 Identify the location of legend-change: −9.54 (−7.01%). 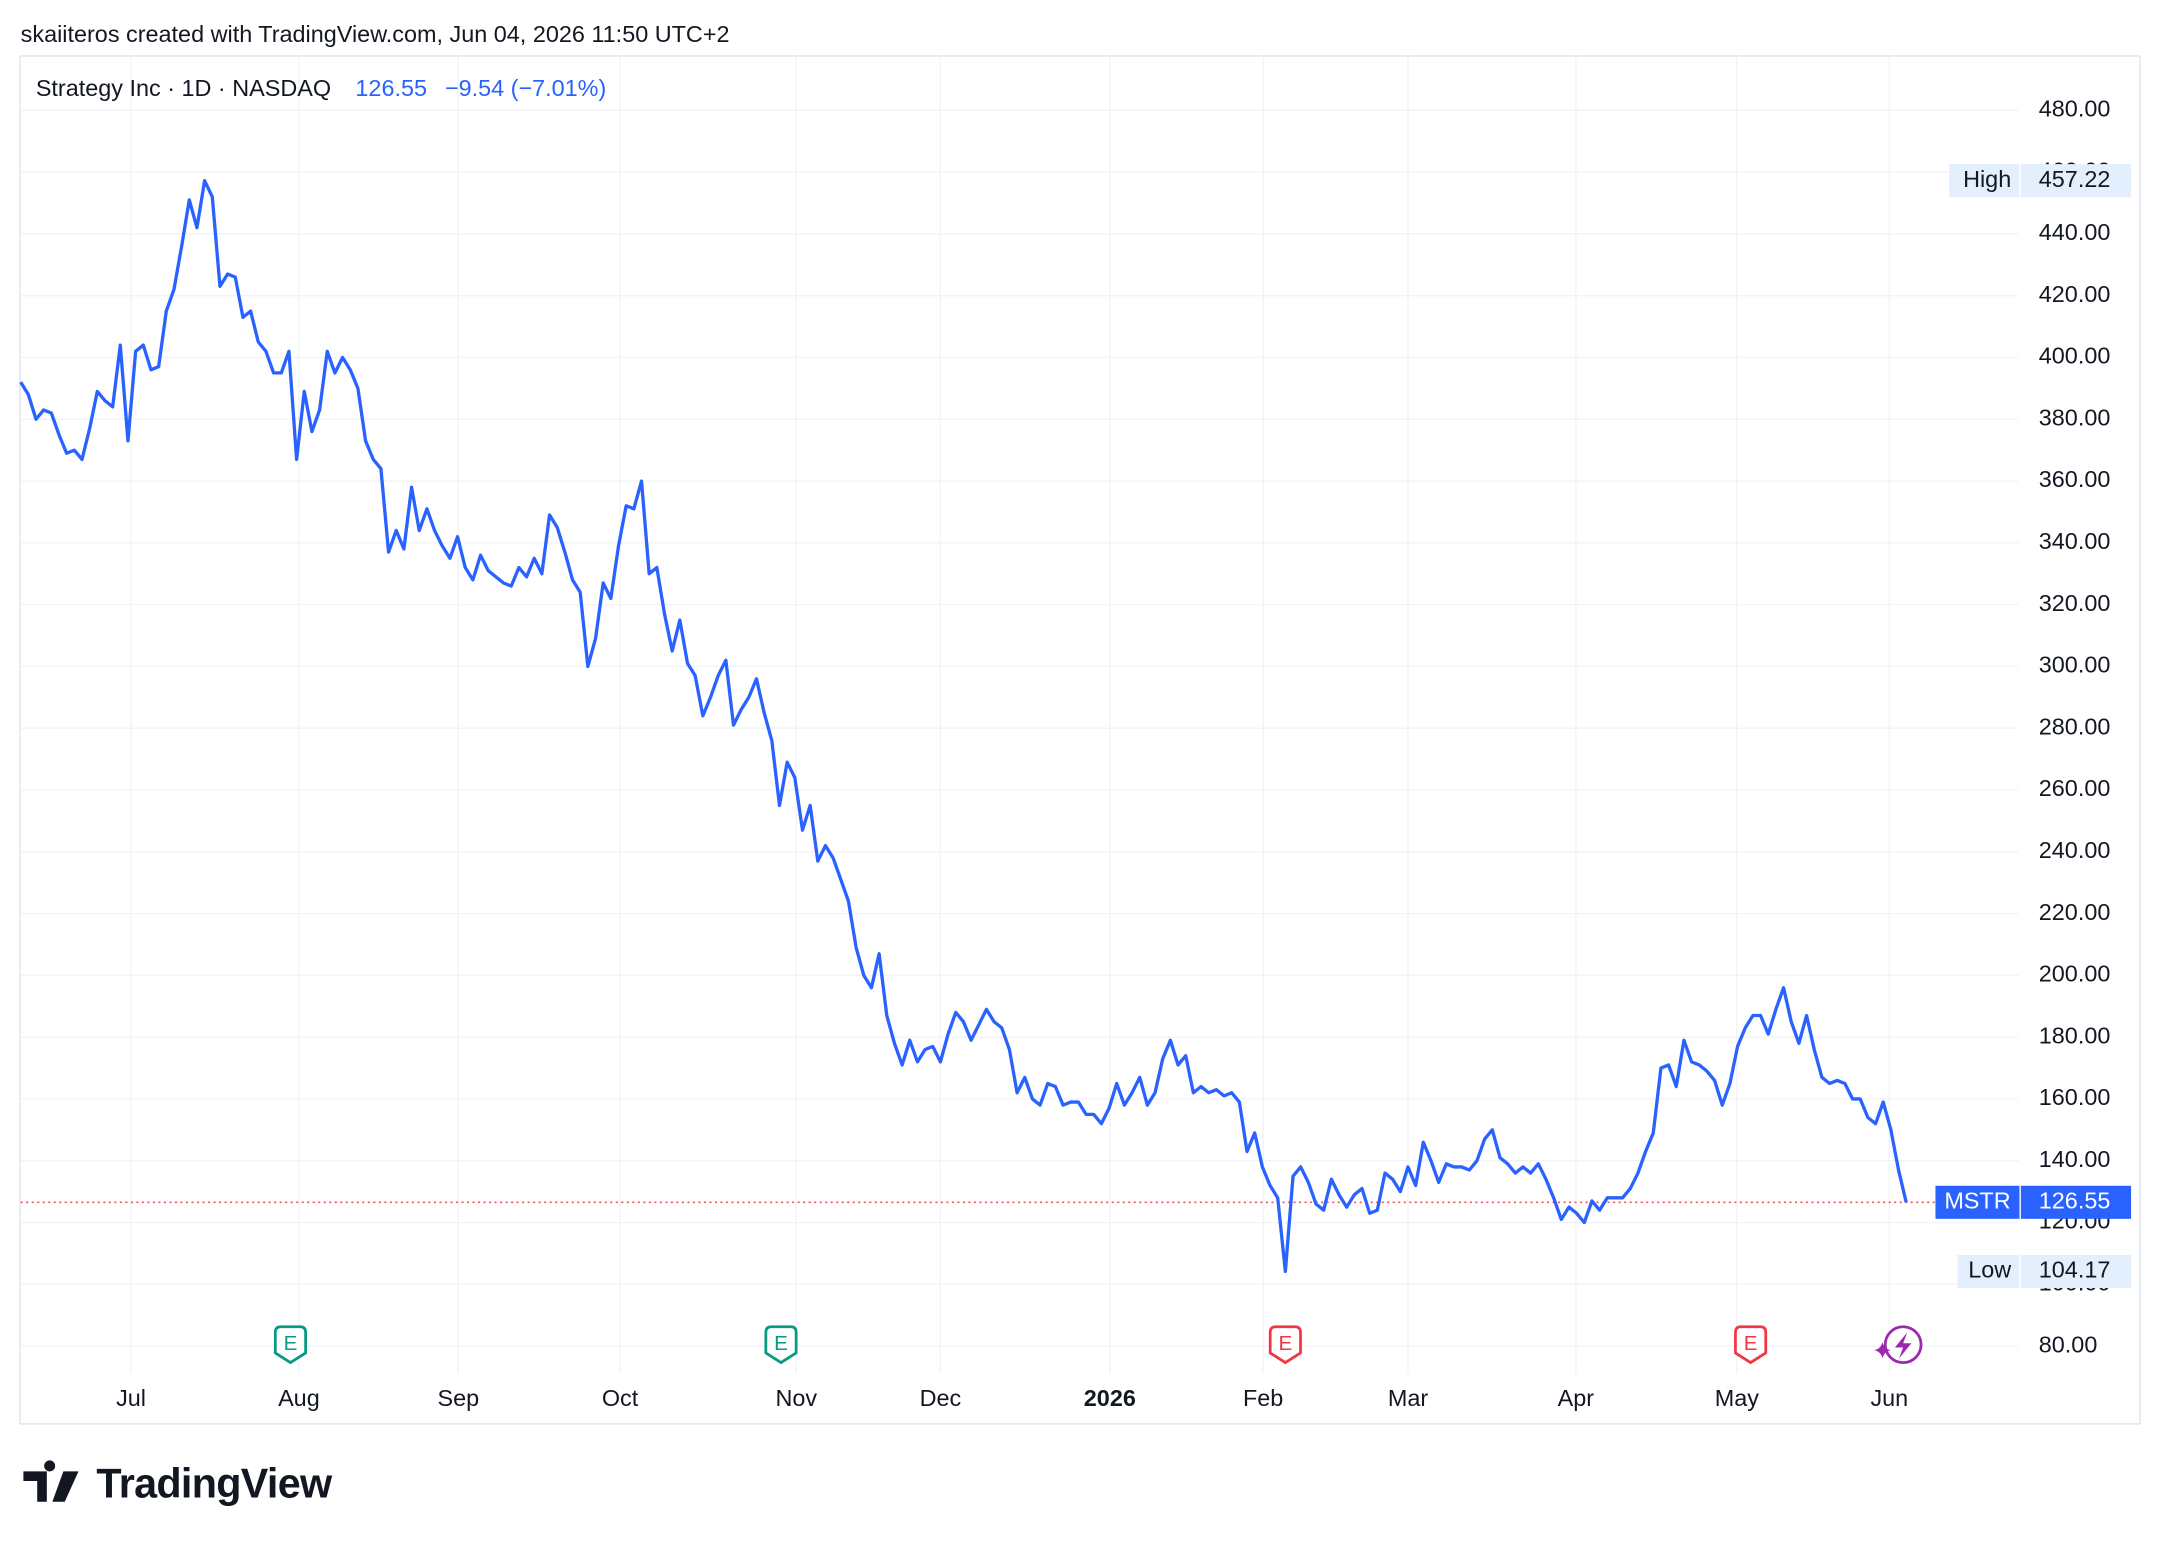
(525, 88).